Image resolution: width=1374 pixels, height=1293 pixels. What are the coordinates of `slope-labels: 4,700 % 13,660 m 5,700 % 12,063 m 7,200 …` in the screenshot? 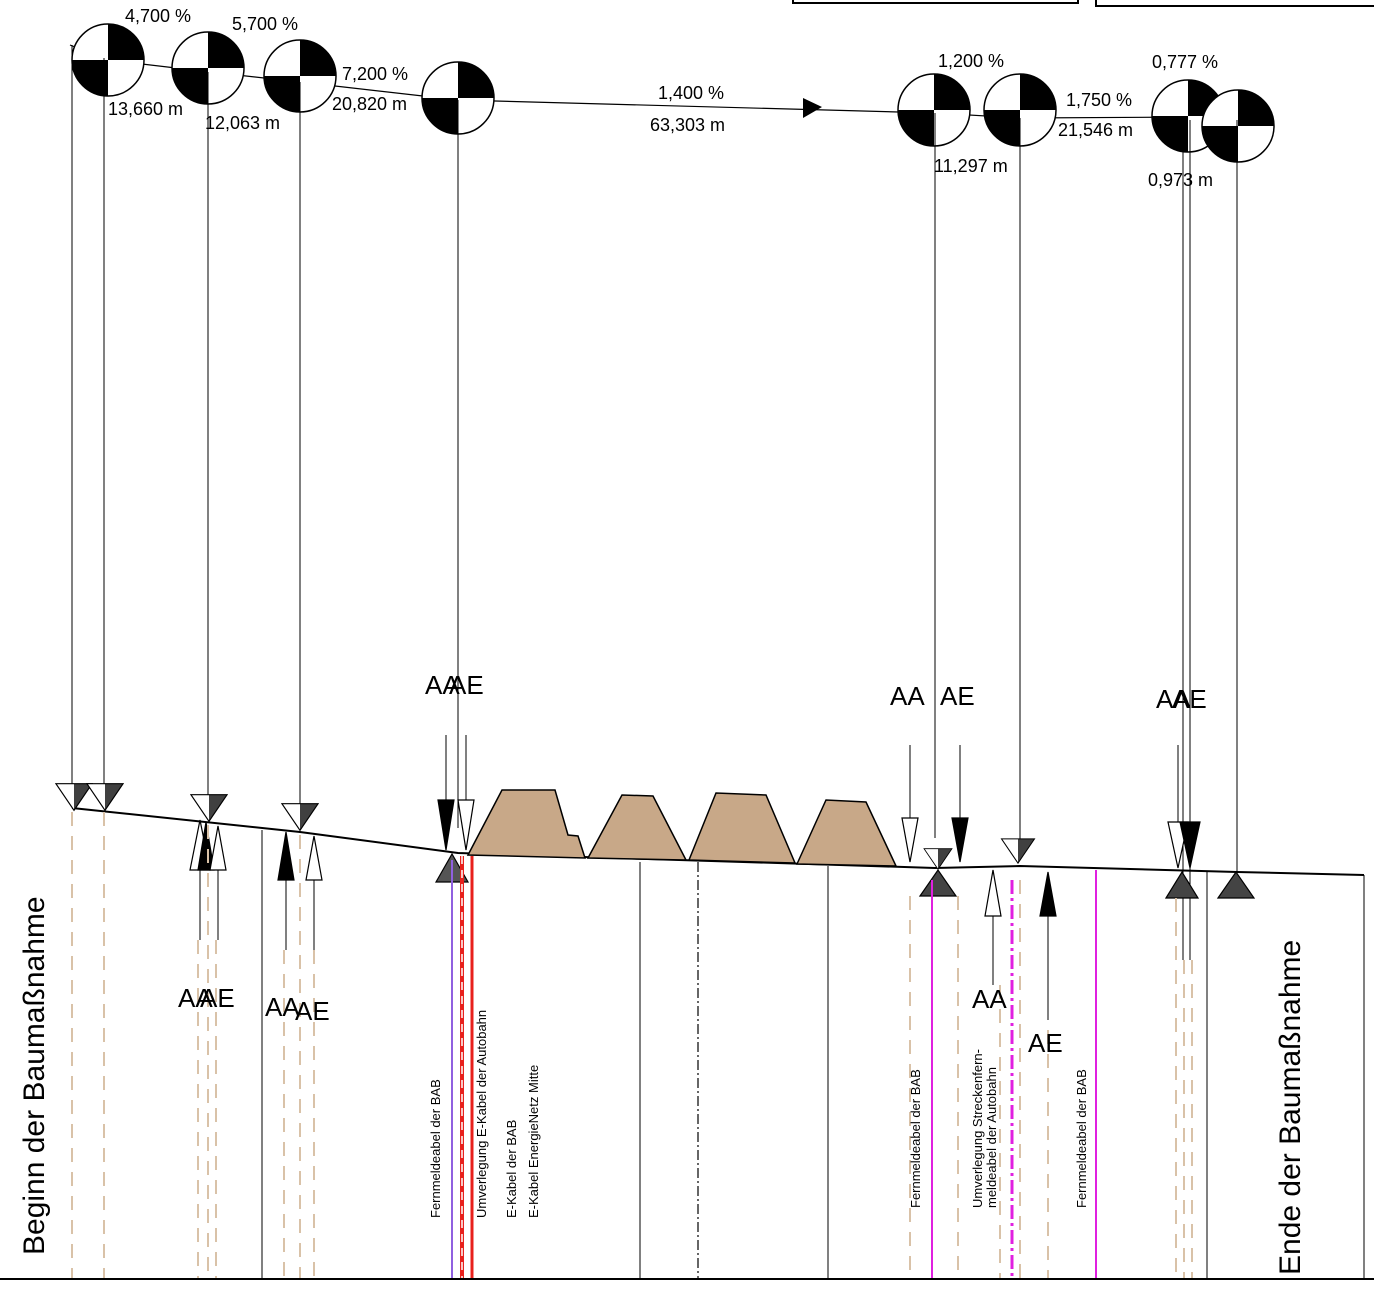 It's located at (663, 98).